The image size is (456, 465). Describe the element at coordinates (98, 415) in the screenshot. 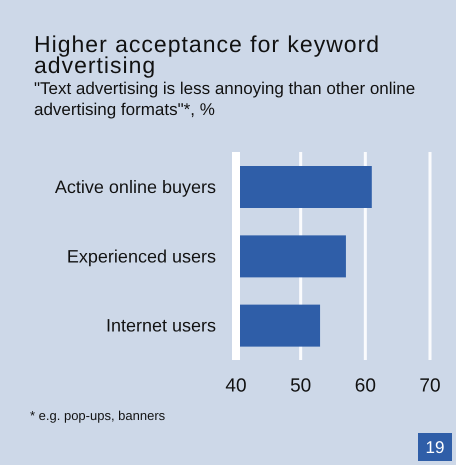

I see `text: * e.g. pop-ups, banners` at that location.